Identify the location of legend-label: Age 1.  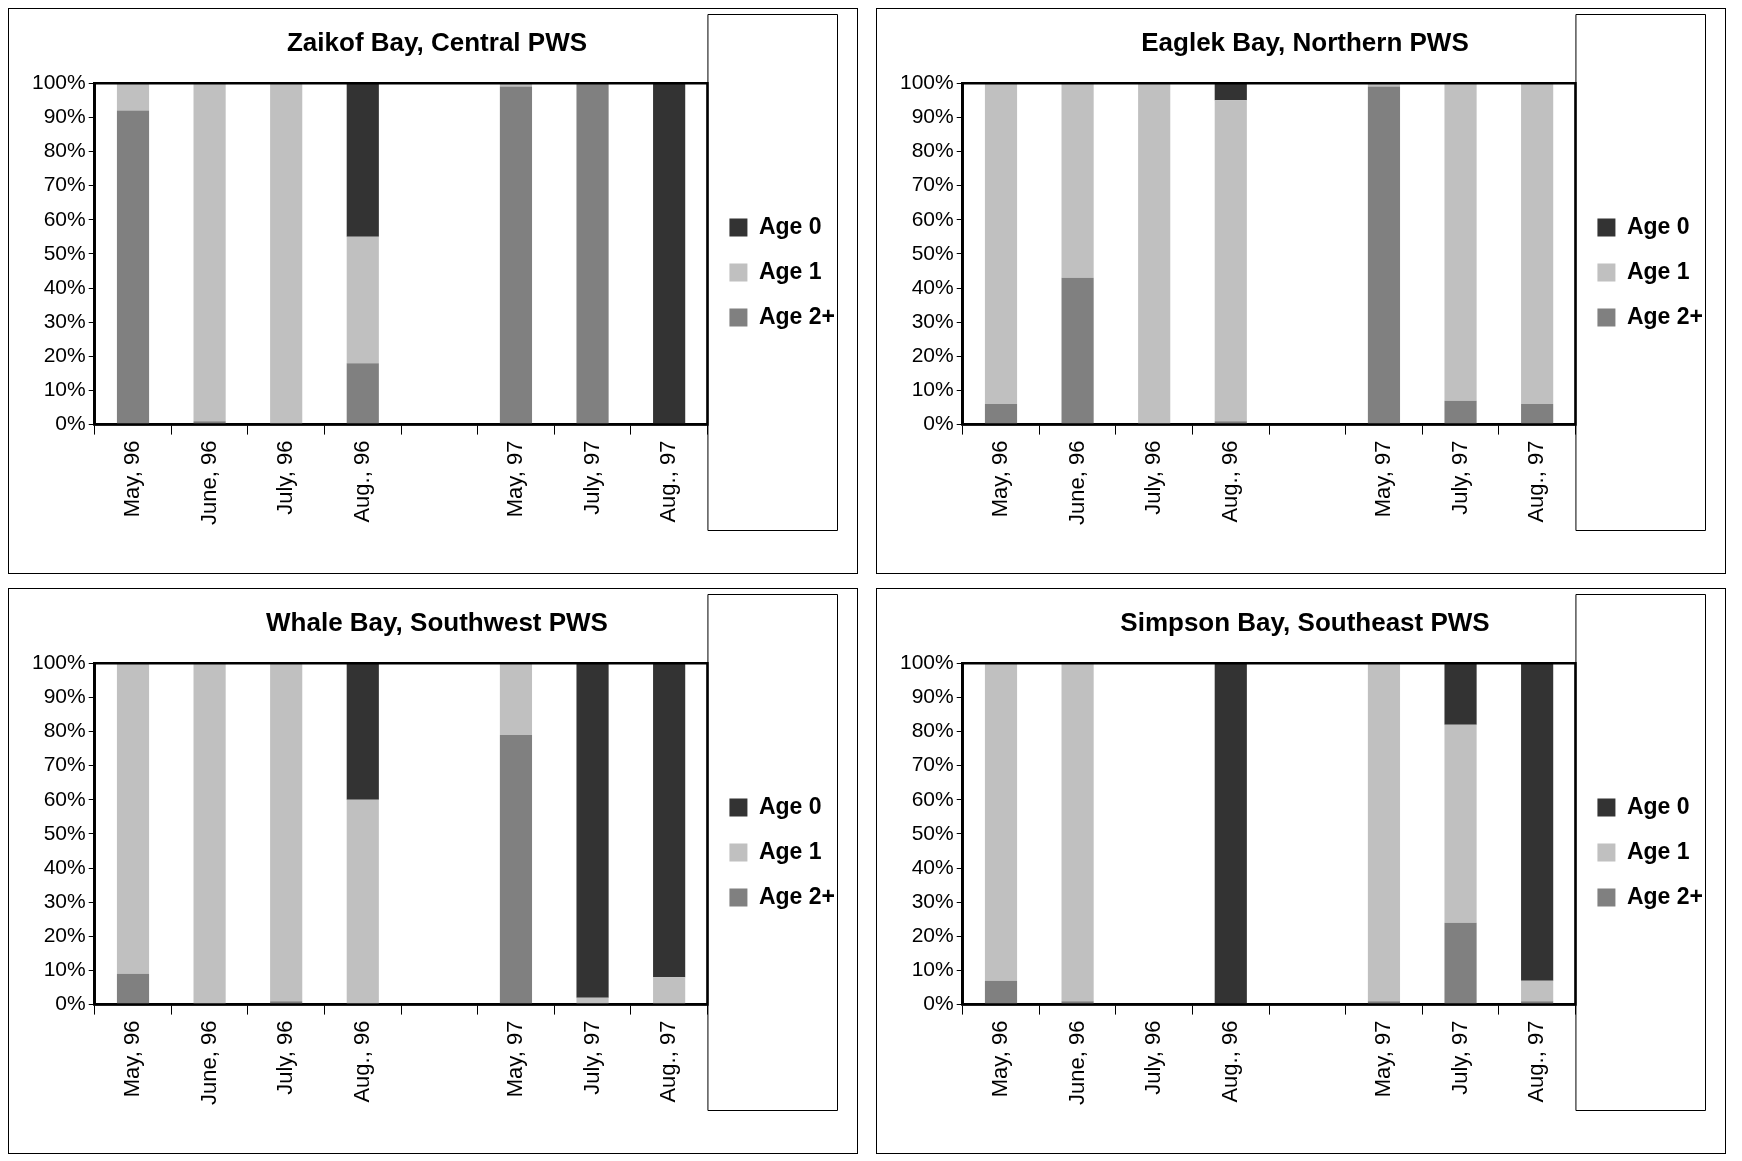
(790, 270).